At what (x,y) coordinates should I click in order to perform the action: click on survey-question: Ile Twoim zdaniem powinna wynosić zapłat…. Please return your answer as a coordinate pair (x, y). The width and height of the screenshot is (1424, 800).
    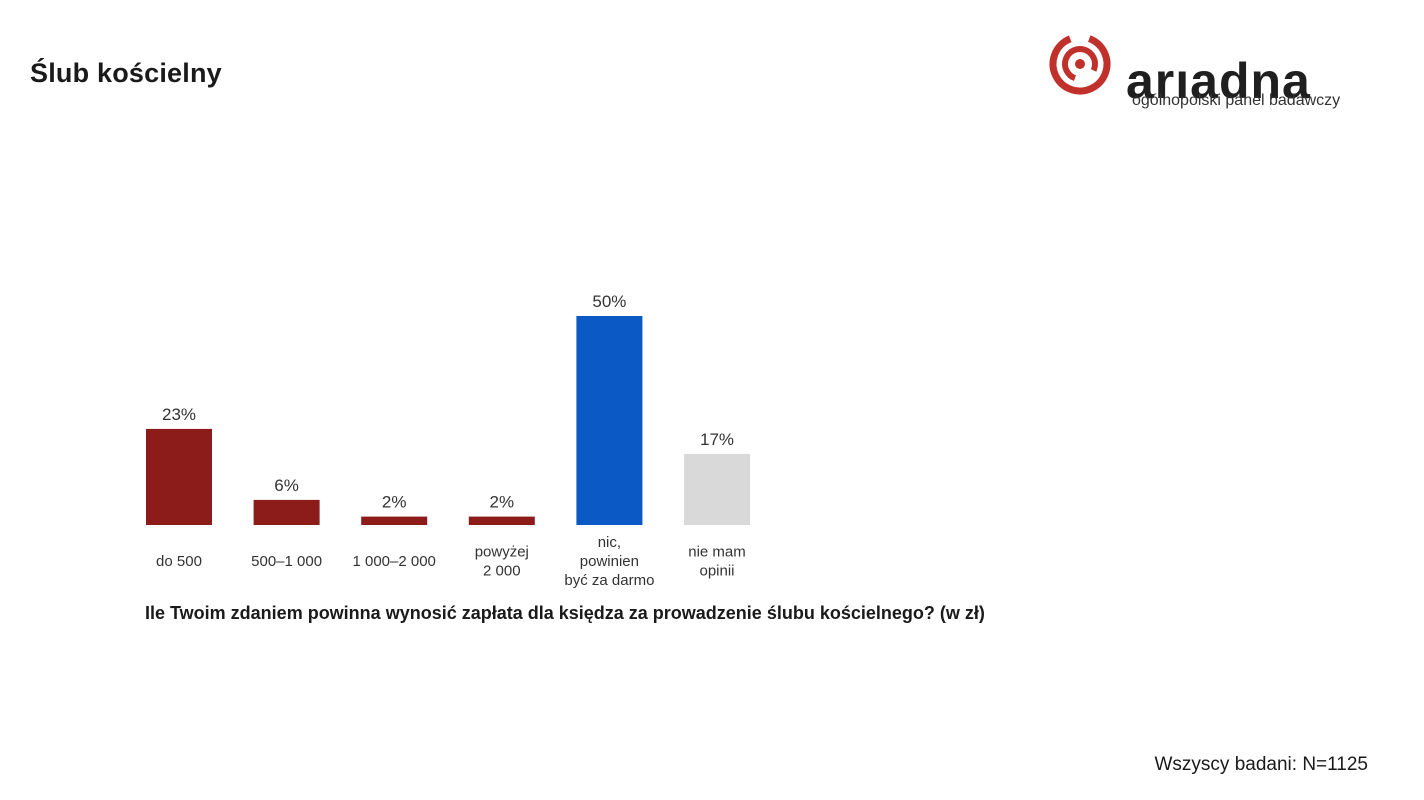
    Looking at the image, I should click on (565, 613).